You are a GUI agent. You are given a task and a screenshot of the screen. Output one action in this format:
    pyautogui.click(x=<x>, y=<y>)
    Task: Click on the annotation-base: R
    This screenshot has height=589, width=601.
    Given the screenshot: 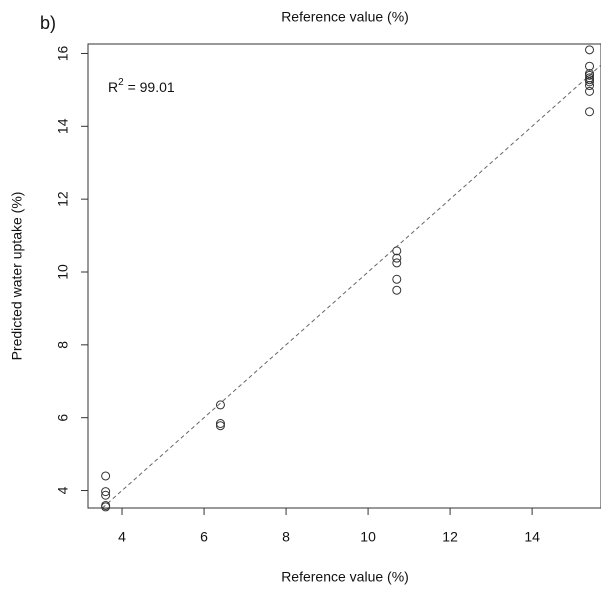 What is the action you would take?
    pyautogui.click(x=113, y=87)
    